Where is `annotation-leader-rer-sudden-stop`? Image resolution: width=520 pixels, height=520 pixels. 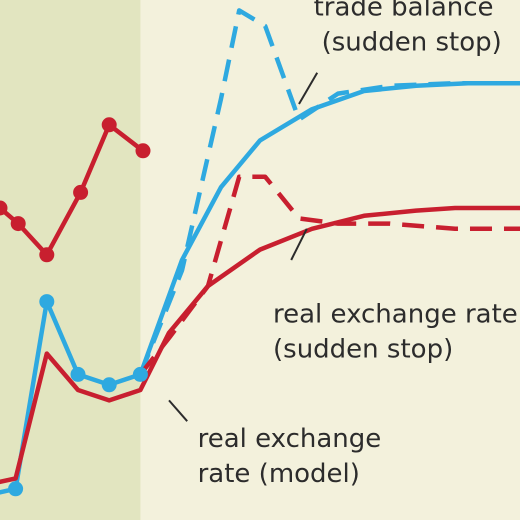
annotation-leader-rer-sudden-stop is located at coordinates (299, 244).